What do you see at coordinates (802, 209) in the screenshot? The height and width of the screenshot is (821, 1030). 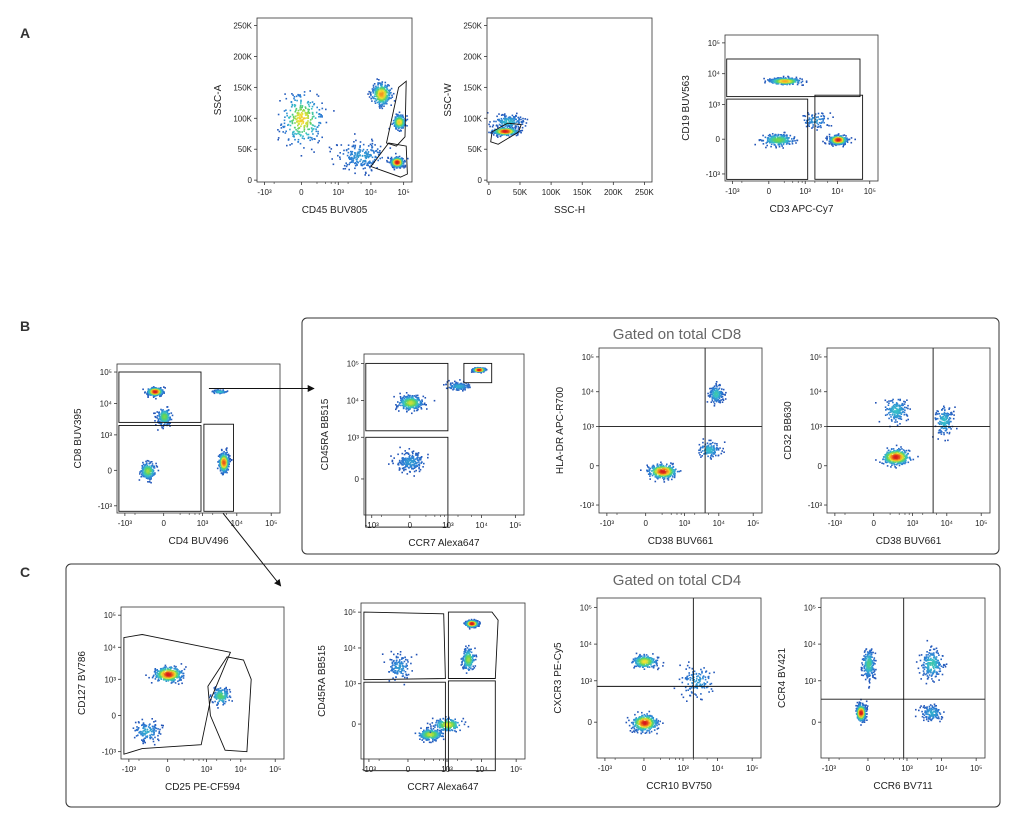 I see `x-axis-title: CD3 APC-Cy7` at bounding box center [802, 209].